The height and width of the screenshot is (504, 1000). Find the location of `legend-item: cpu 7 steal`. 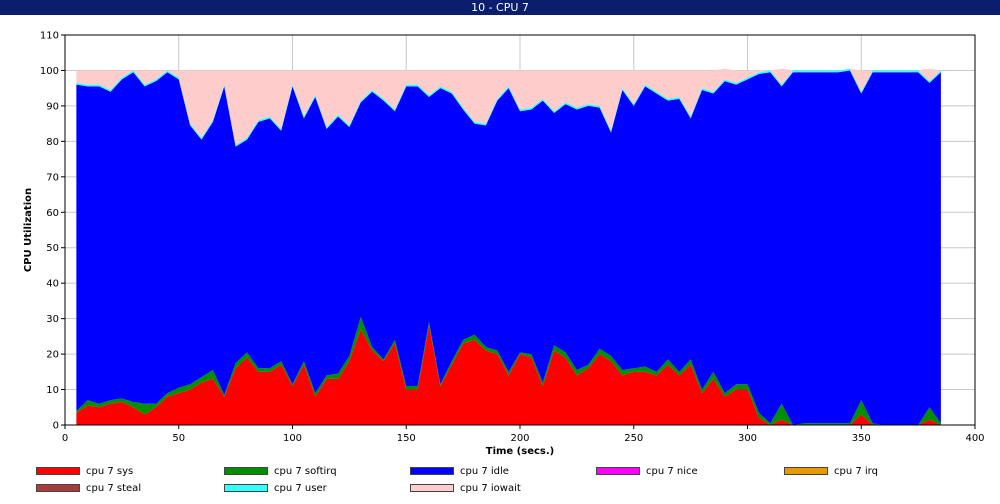

legend-item: cpu 7 steal is located at coordinates (88, 488).